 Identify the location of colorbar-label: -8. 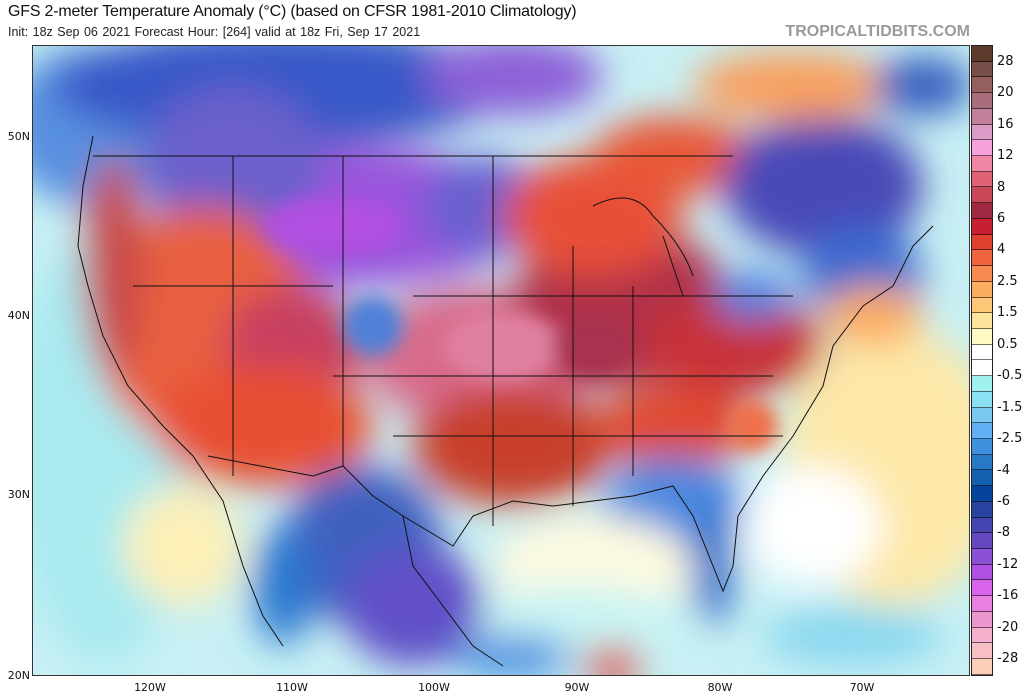
(1003, 533).